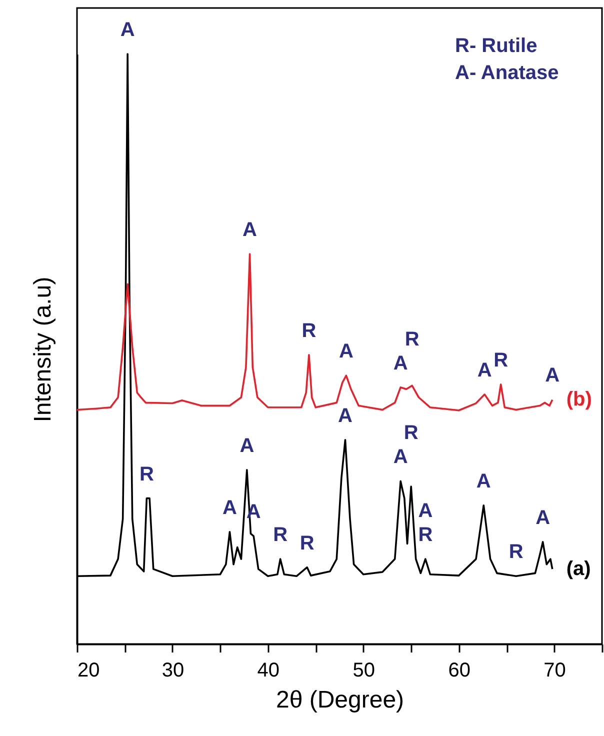  I want to click on series-label: (b), so click(579, 399).